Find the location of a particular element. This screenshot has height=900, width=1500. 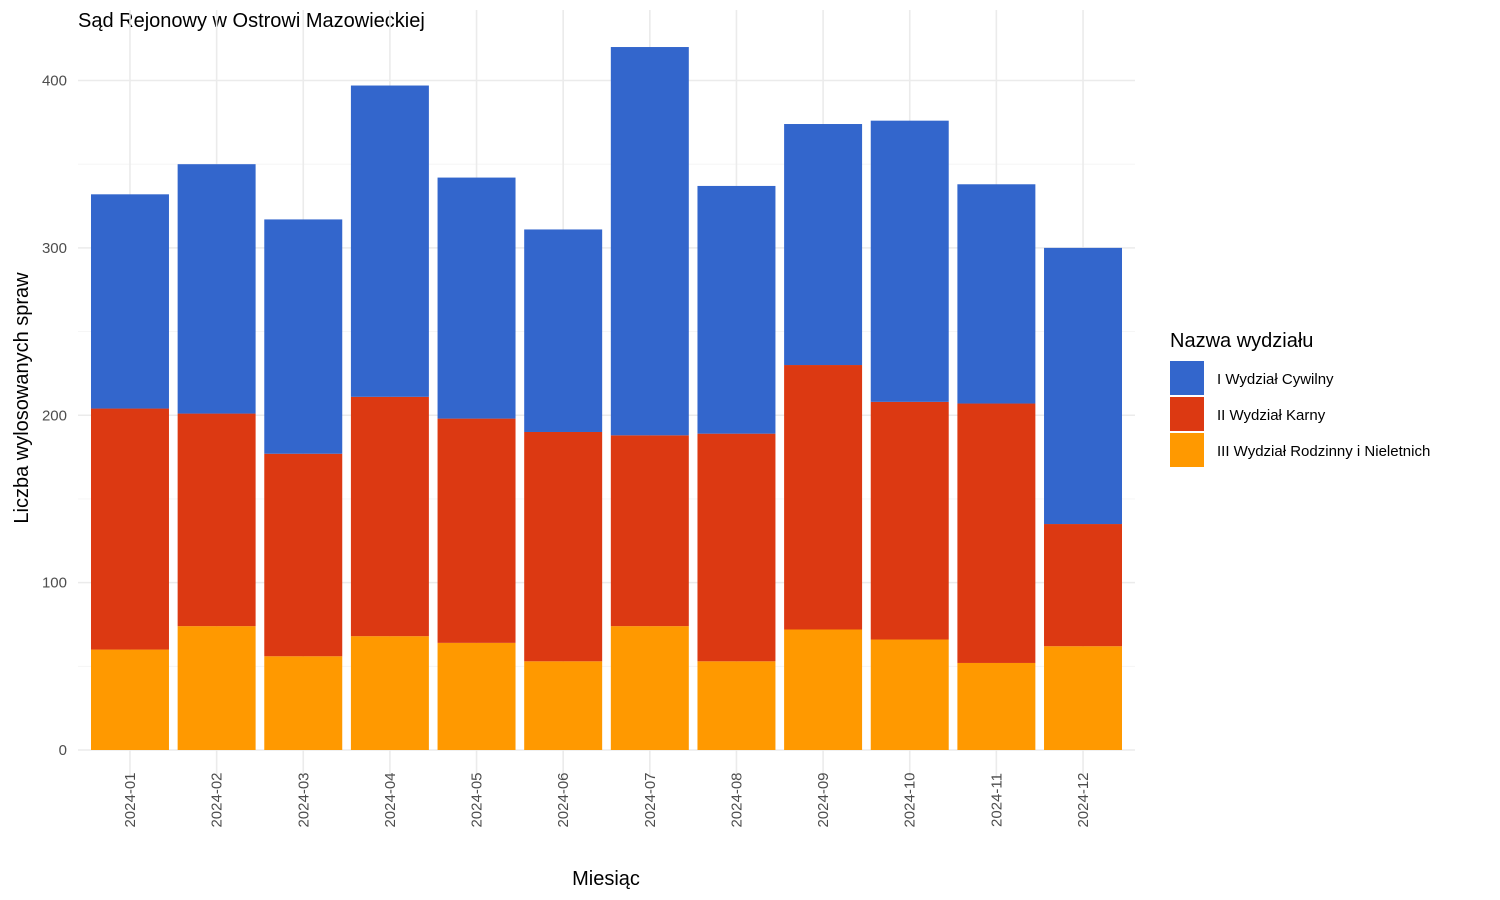

y-tick-label: 200 is located at coordinates (54, 415).